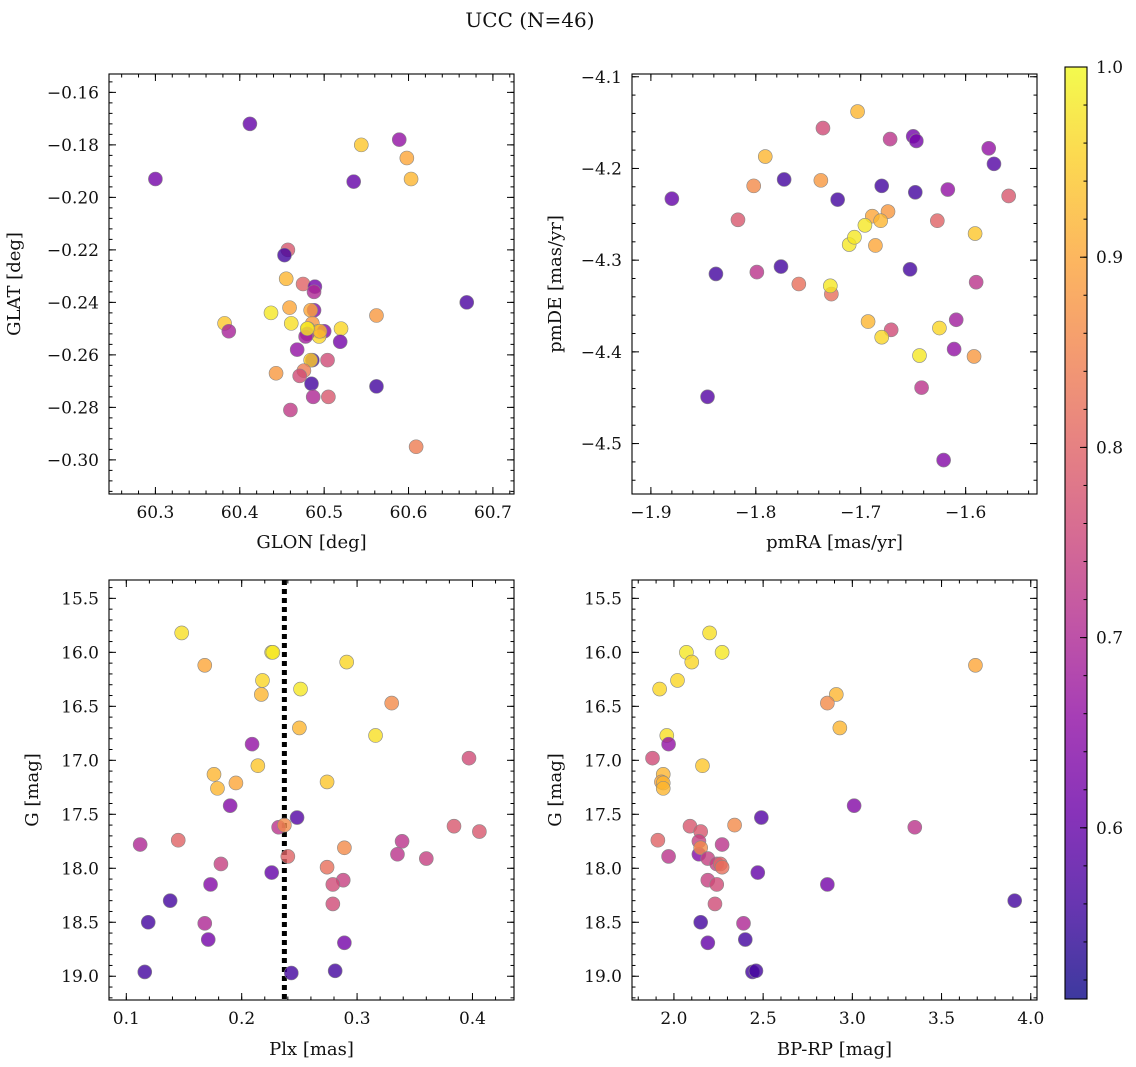  What do you see at coordinates (155, 513) in the screenshot?
I see `x-tick-label: 60.3` at bounding box center [155, 513].